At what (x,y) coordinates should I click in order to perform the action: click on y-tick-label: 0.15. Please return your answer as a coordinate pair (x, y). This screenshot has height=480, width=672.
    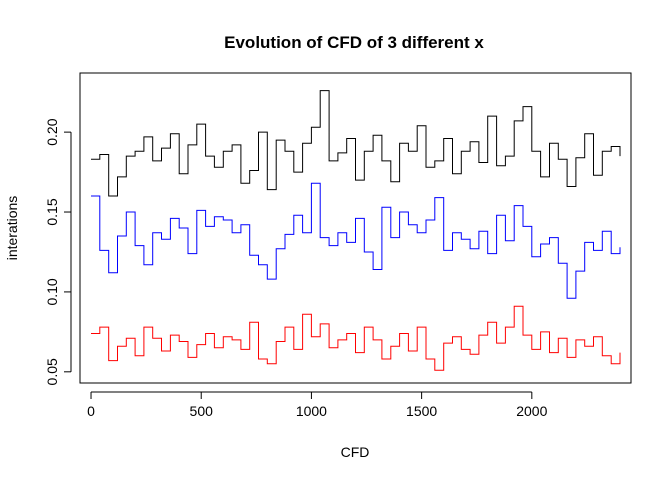
    Looking at the image, I should click on (52, 211).